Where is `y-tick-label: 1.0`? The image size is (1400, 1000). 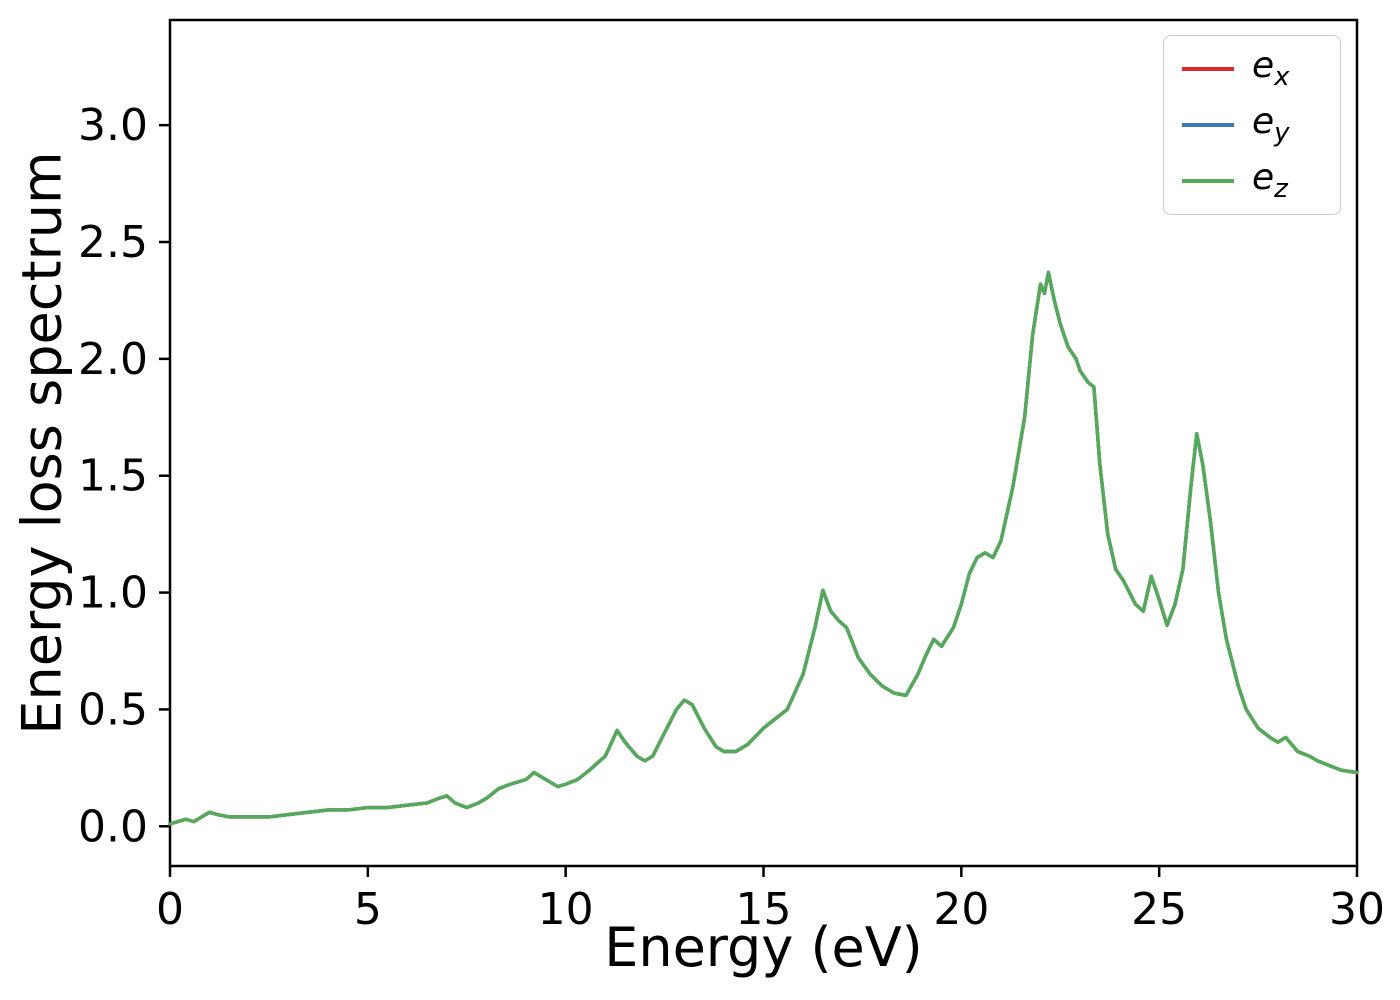
y-tick-label: 1.0 is located at coordinates (113, 593).